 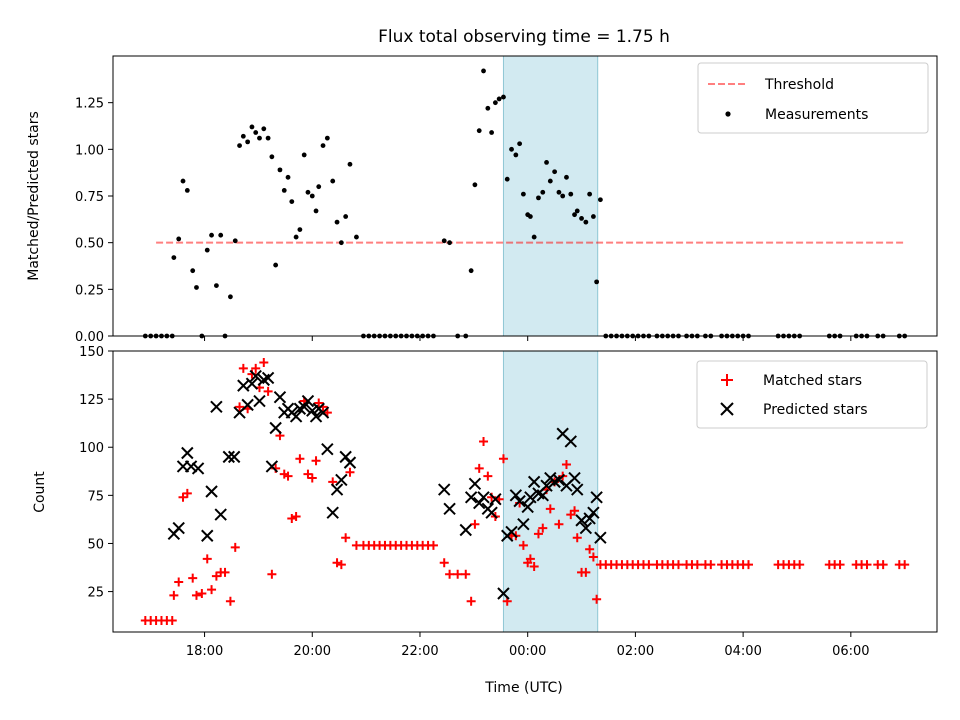 What do you see at coordinates (95, 544) in the screenshot?
I see `bottom-y-tick-label: 50` at bounding box center [95, 544].